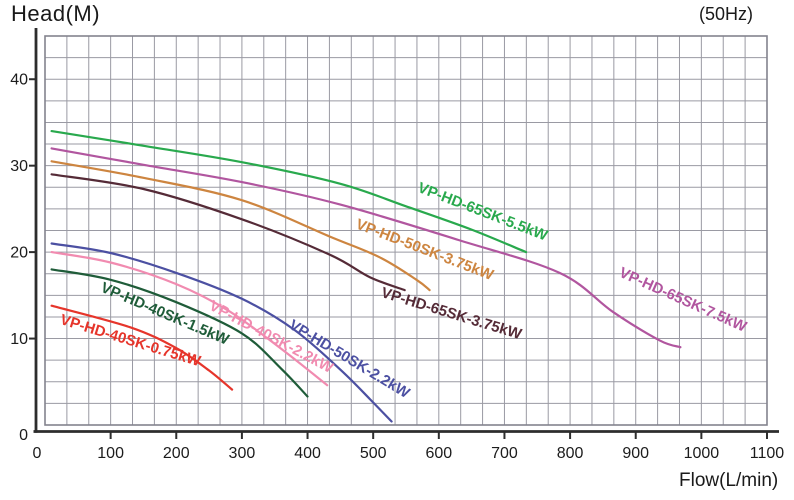  I want to click on curve-label-VP-HD-65SK-7.5kW: VP-HD-65SK-7.5kW, so click(683, 300).